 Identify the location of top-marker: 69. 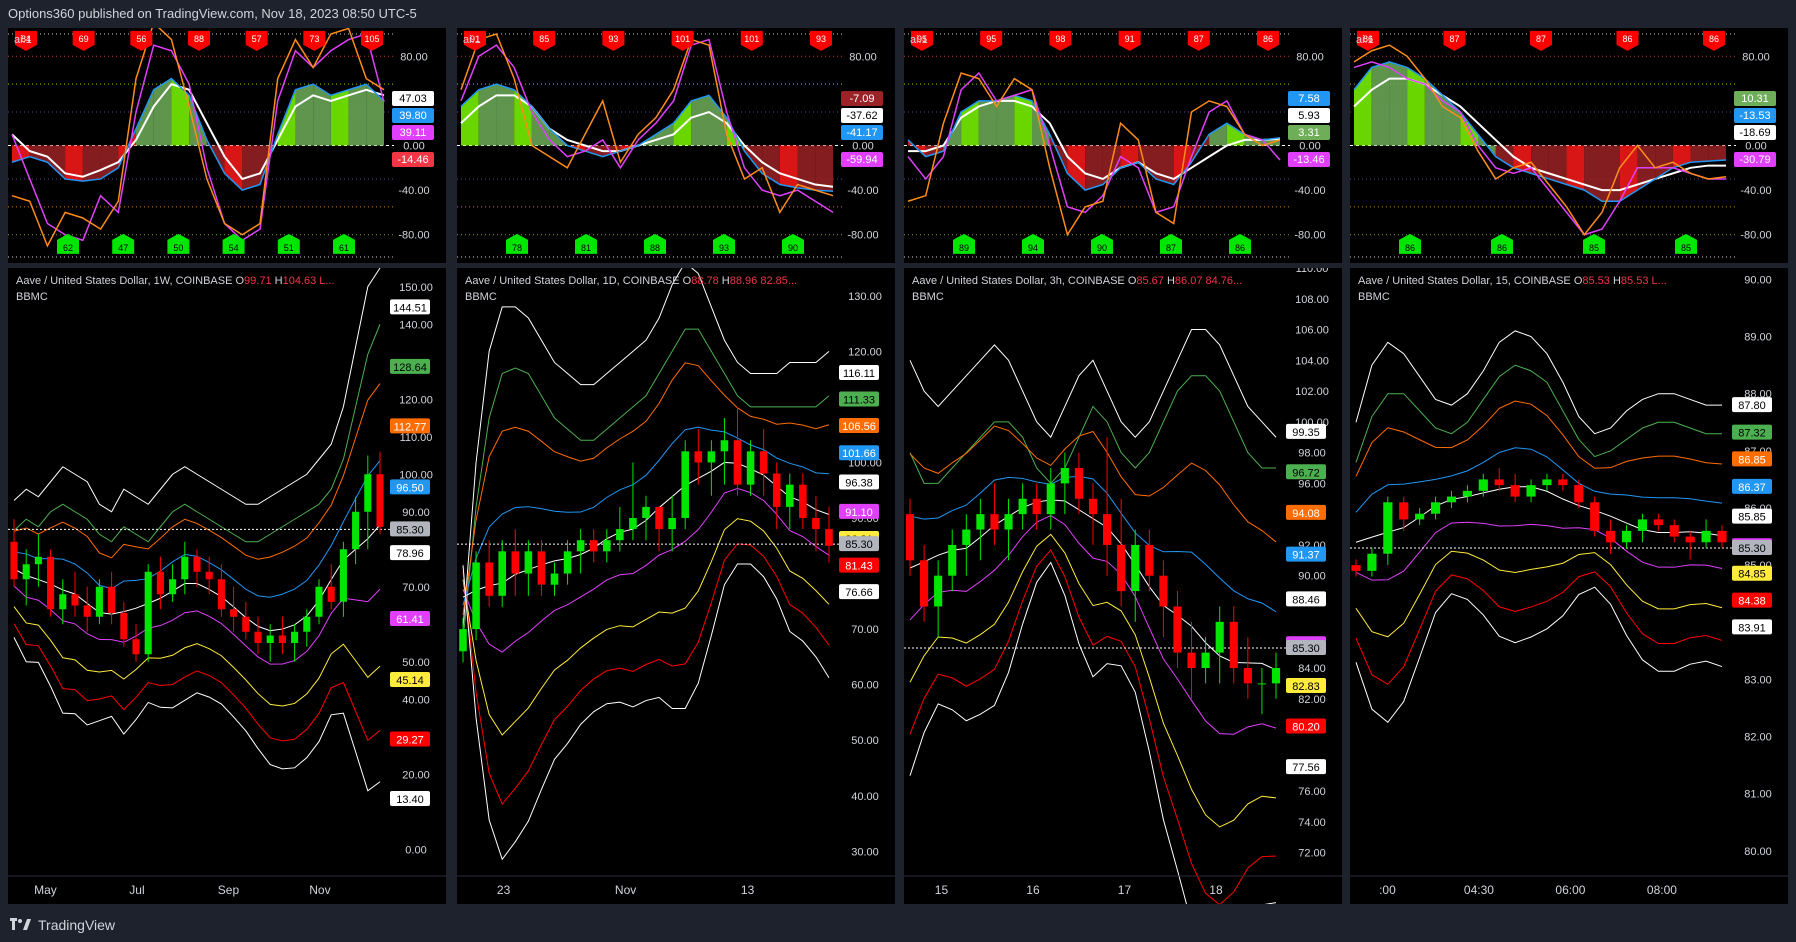
(83, 40).